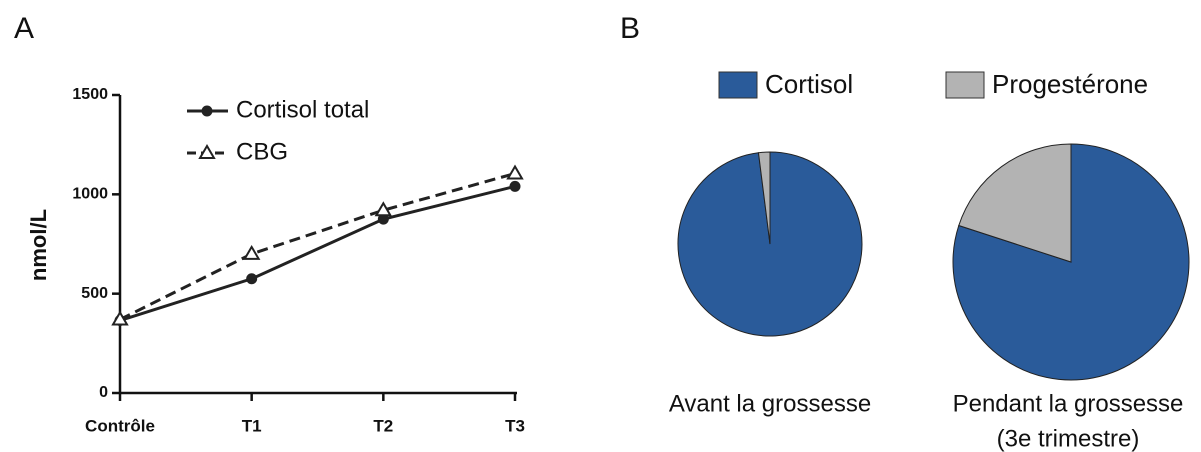 This screenshot has height=452, width=1201. What do you see at coordinates (630, 28) in the screenshot?
I see `panel-label: B` at bounding box center [630, 28].